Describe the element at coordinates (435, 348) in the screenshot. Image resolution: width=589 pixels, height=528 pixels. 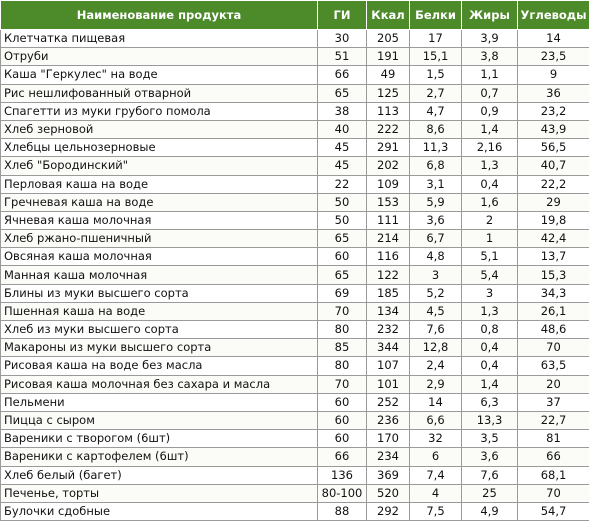
I see `cell-protein: 12,8` at that location.